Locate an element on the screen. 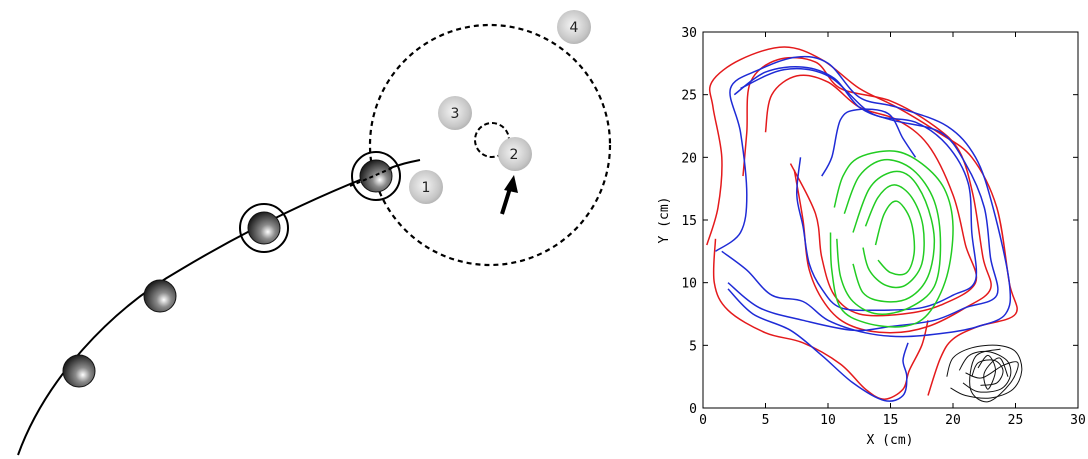  y-tick-label: 25 is located at coordinates (689, 96).